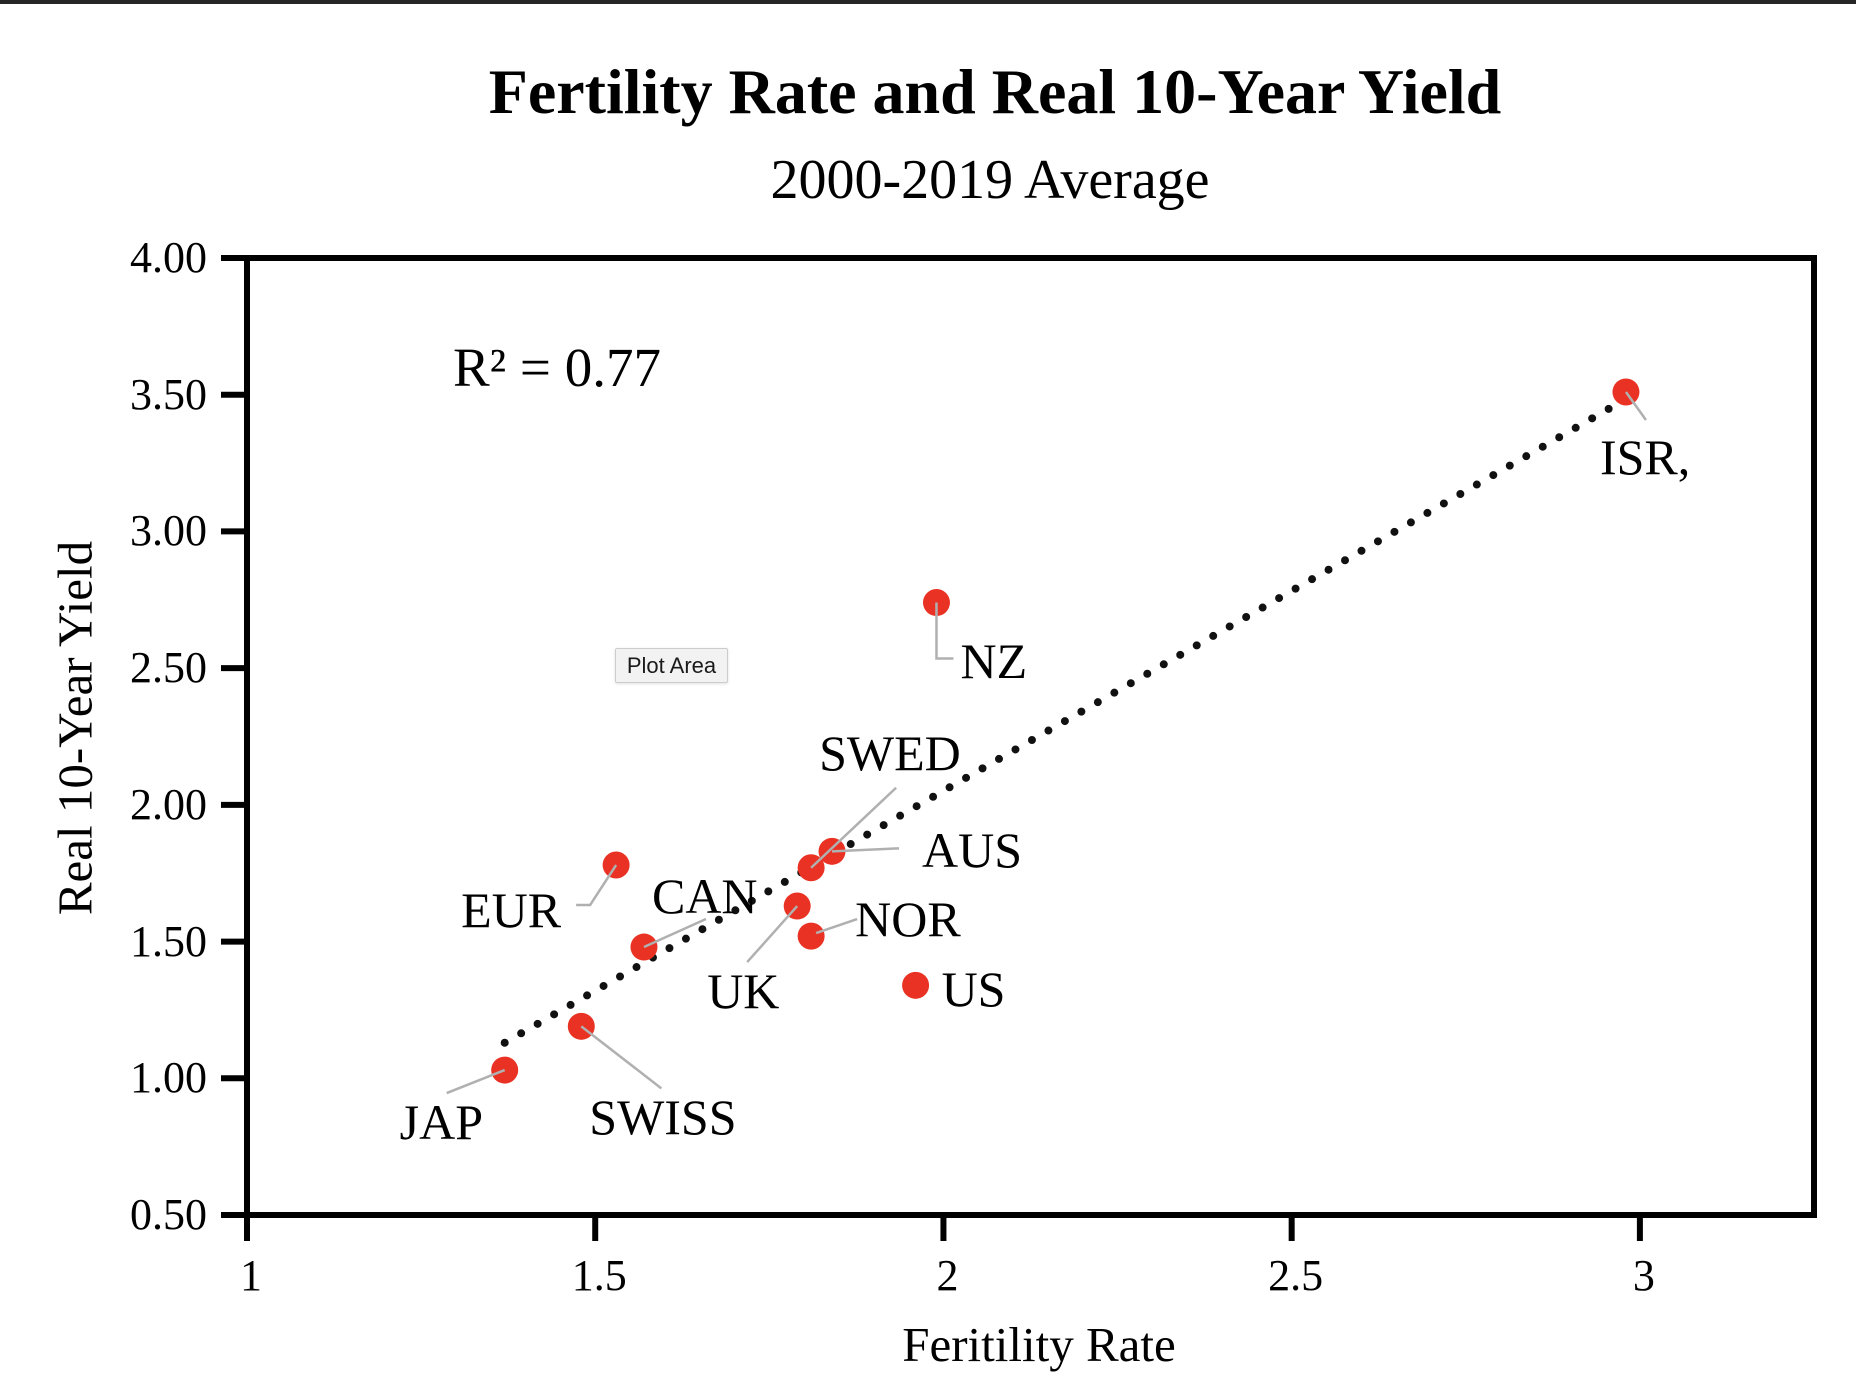 This screenshot has width=1856, height=1382. What do you see at coordinates (928, 2) in the screenshot?
I see `window-top-border` at bounding box center [928, 2].